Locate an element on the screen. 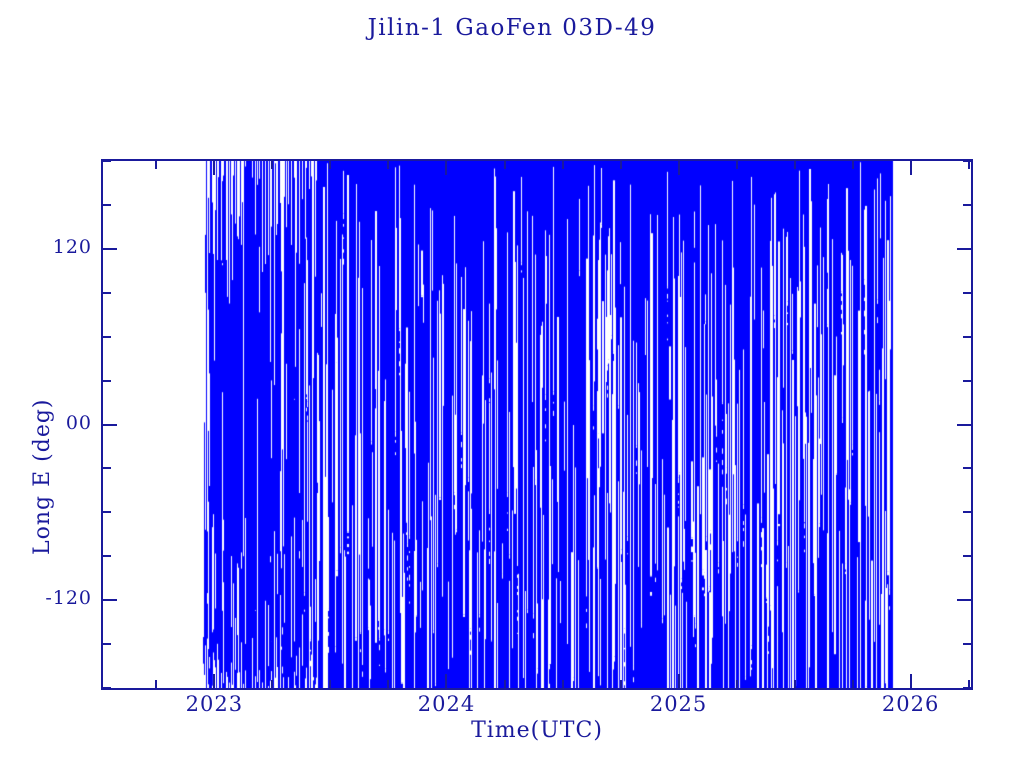  x-tick-label: 2023 is located at coordinates (214, 704).